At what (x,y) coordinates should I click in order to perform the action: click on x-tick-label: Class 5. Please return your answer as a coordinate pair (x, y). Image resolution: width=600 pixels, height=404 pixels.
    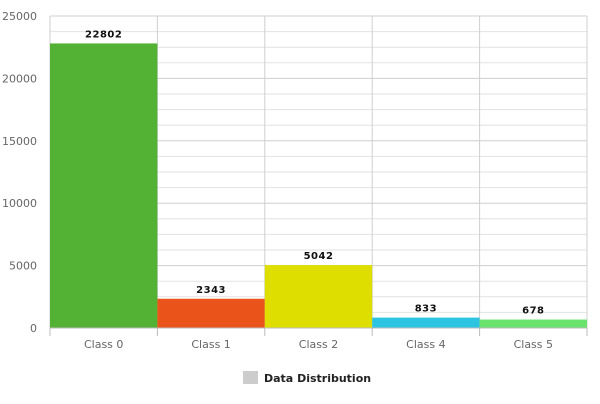
    Looking at the image, I should click on (533, 344).